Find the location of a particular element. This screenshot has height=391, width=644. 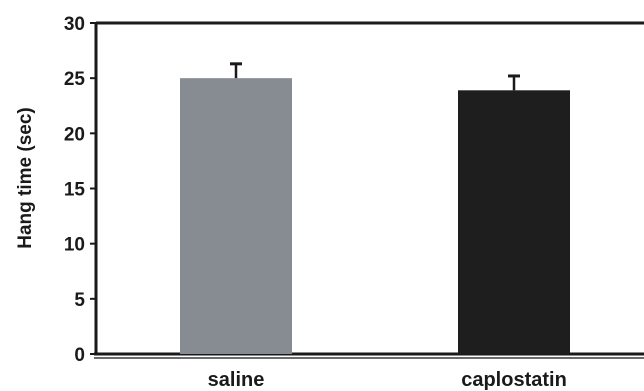

y-tick-label-25: 25 is located at coordinates (75, 79).